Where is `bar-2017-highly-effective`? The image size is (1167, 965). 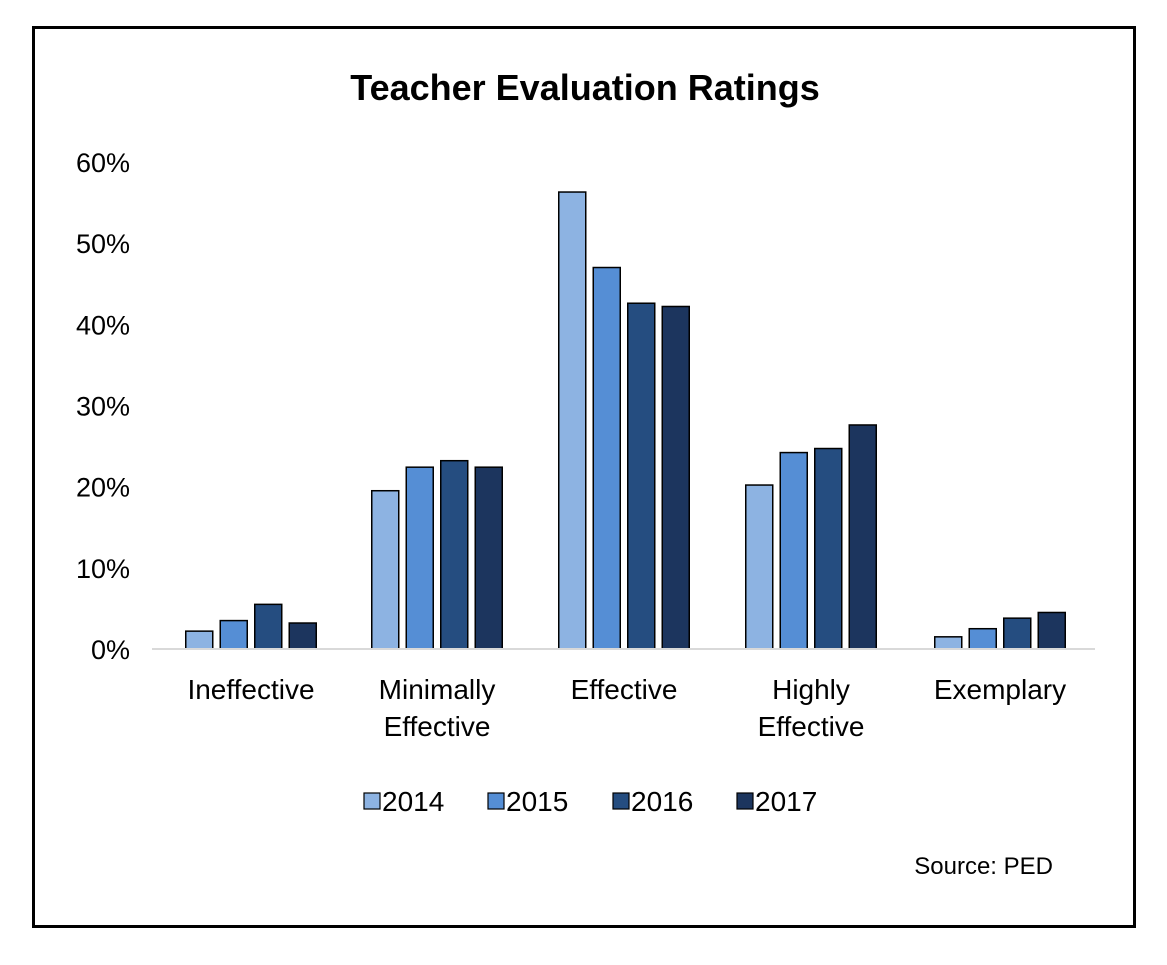
bar-2017-highly-effective is located at coordinates (862, 537).